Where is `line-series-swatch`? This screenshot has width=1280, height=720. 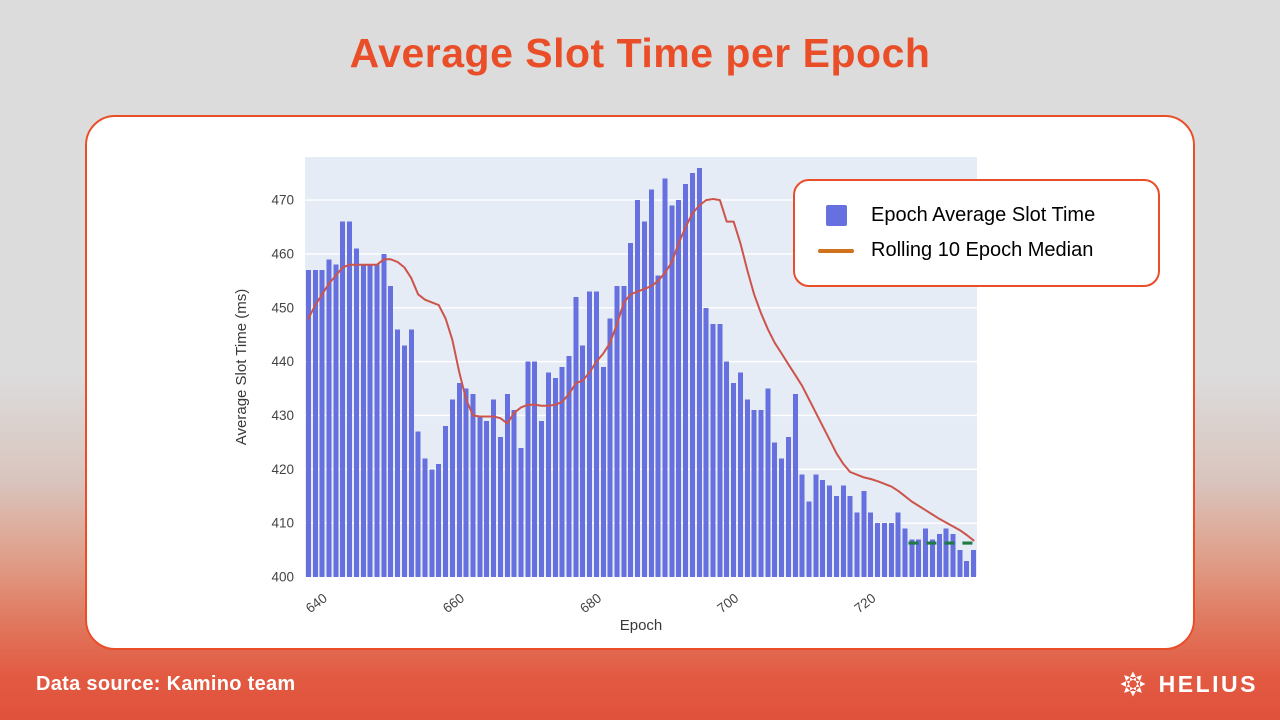
line-series-swatch is located at coordinates (836, 250).